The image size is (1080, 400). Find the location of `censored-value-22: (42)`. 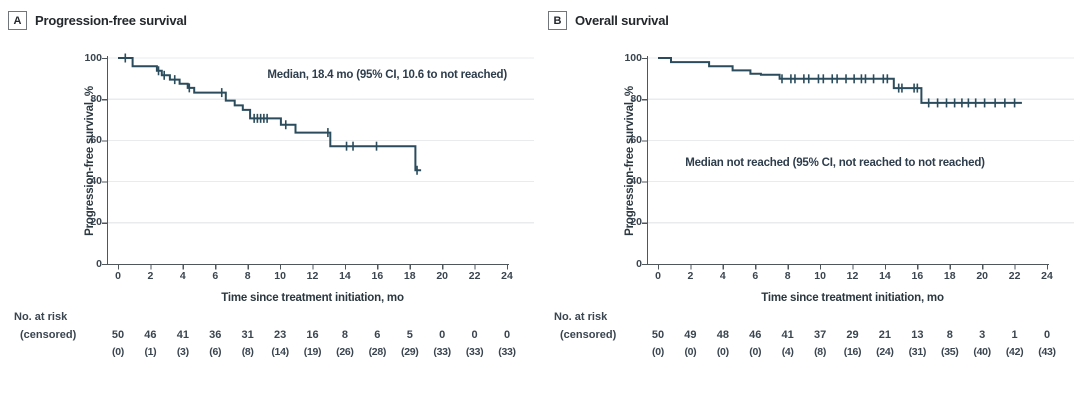

censored-value-22: (42) is located at coordinates (1014, 352).